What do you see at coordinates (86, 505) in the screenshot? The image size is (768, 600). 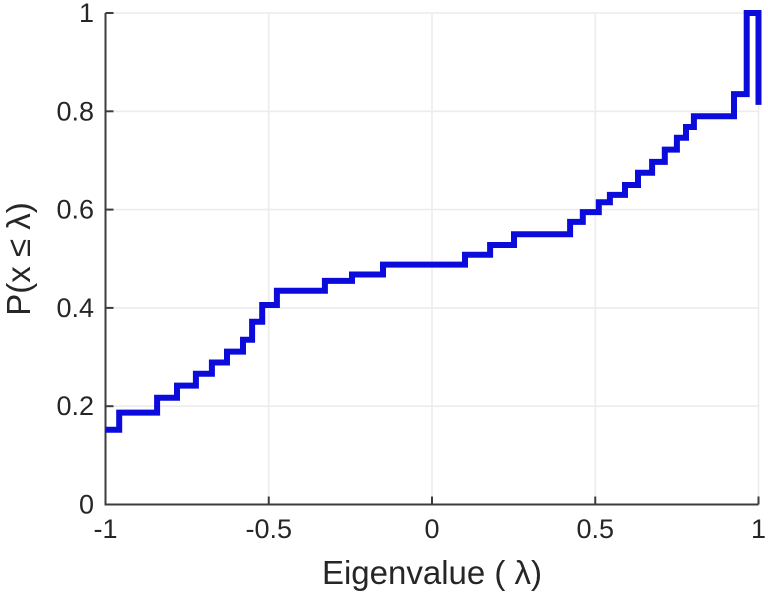 I see `y-tick-label: 0` at bounding box center [86, 505].